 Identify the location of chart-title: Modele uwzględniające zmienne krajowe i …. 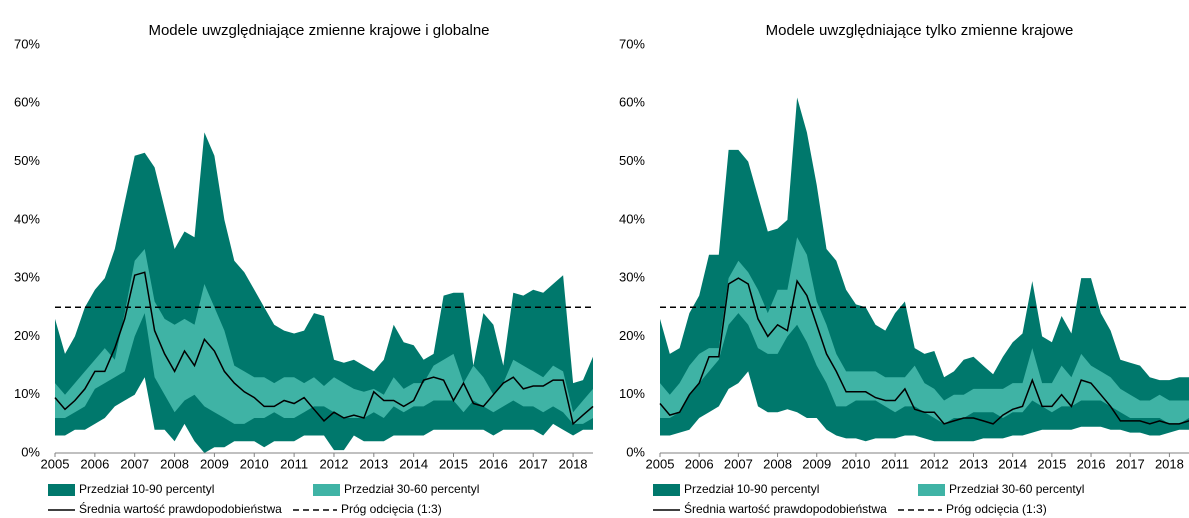
(318, 30).